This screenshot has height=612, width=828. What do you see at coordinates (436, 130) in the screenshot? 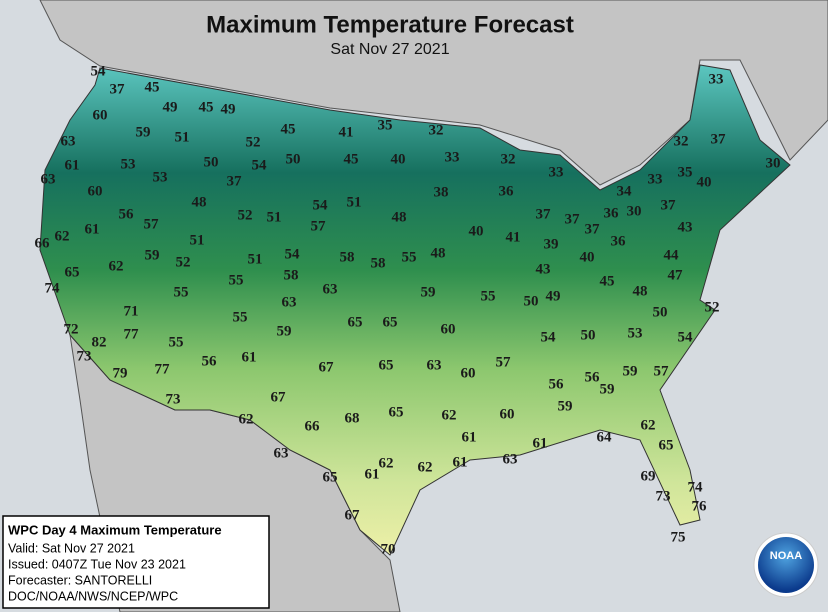
I see `temperature-label: 32` at bounding box center [436, 130].